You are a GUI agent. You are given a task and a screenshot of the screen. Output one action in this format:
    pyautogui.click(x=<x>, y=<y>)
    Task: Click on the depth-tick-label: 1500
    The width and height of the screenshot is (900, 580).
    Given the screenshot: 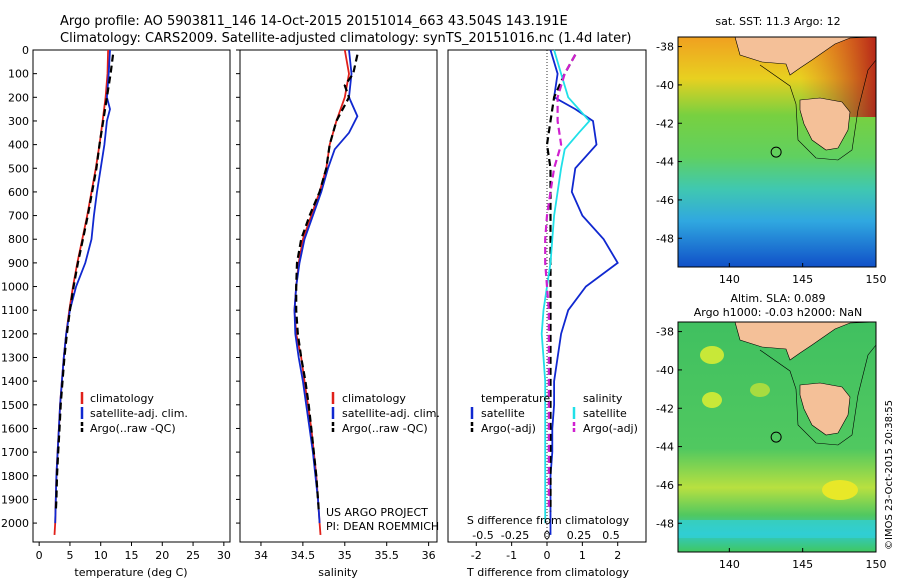 What is the action you would take?
    pyautogui.click(x=15, y=405)
    